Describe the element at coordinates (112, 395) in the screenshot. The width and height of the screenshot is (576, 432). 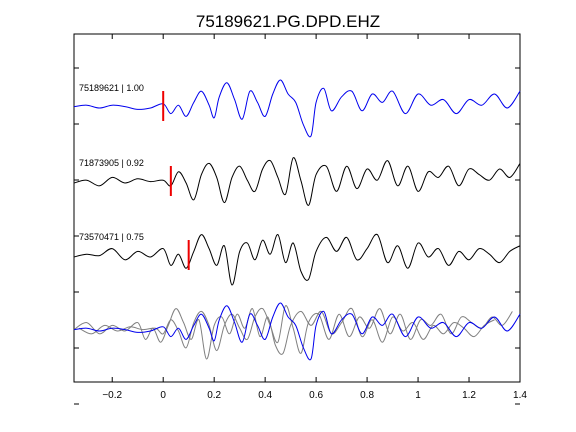
I see `x-tick-label: −0.2` at that location.